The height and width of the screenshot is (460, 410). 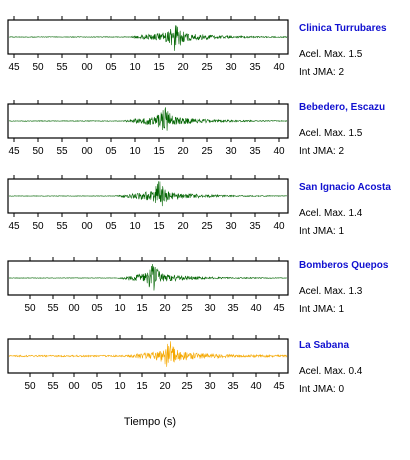 I want to click on station-name: Bomberos Quepos, so click(x=344, y=265).